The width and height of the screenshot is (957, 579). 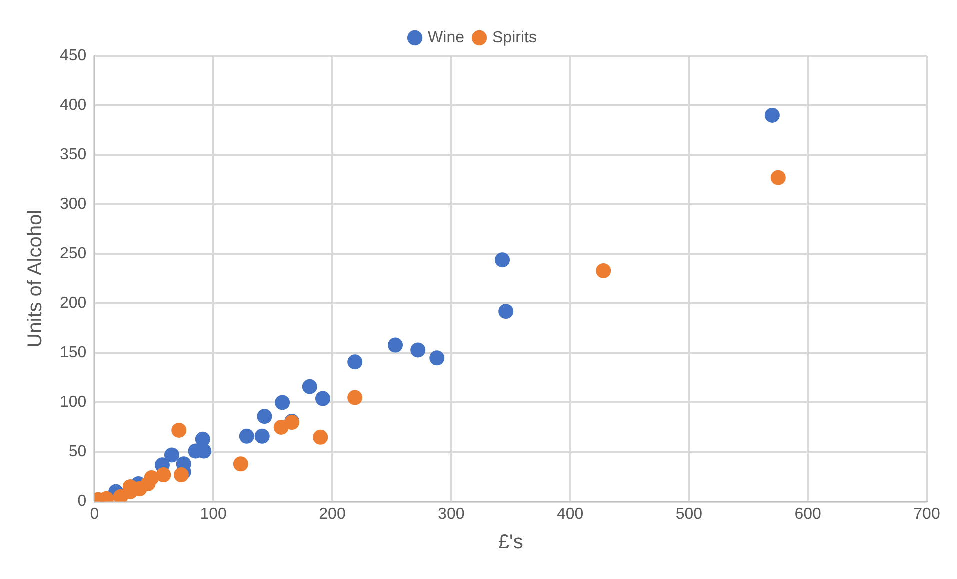 What do you see at coordinates (73, 55) in the screenshot?
I see `y-tick-label: 450` at bounding box center [73, 55].